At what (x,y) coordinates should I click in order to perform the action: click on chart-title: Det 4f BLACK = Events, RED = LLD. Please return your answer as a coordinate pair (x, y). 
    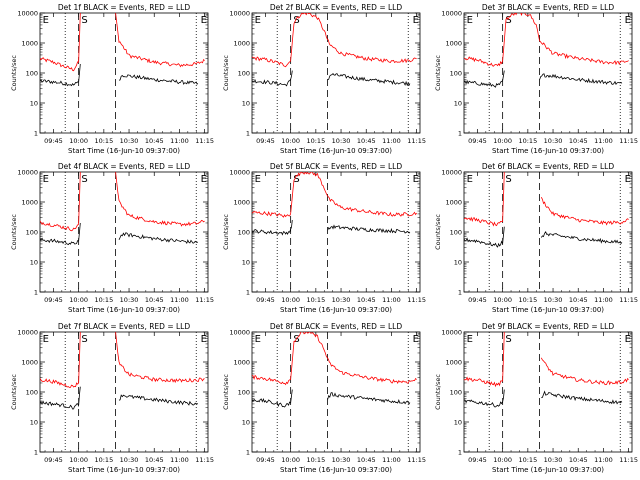
    Looking at the image, I should click on (124, 166).